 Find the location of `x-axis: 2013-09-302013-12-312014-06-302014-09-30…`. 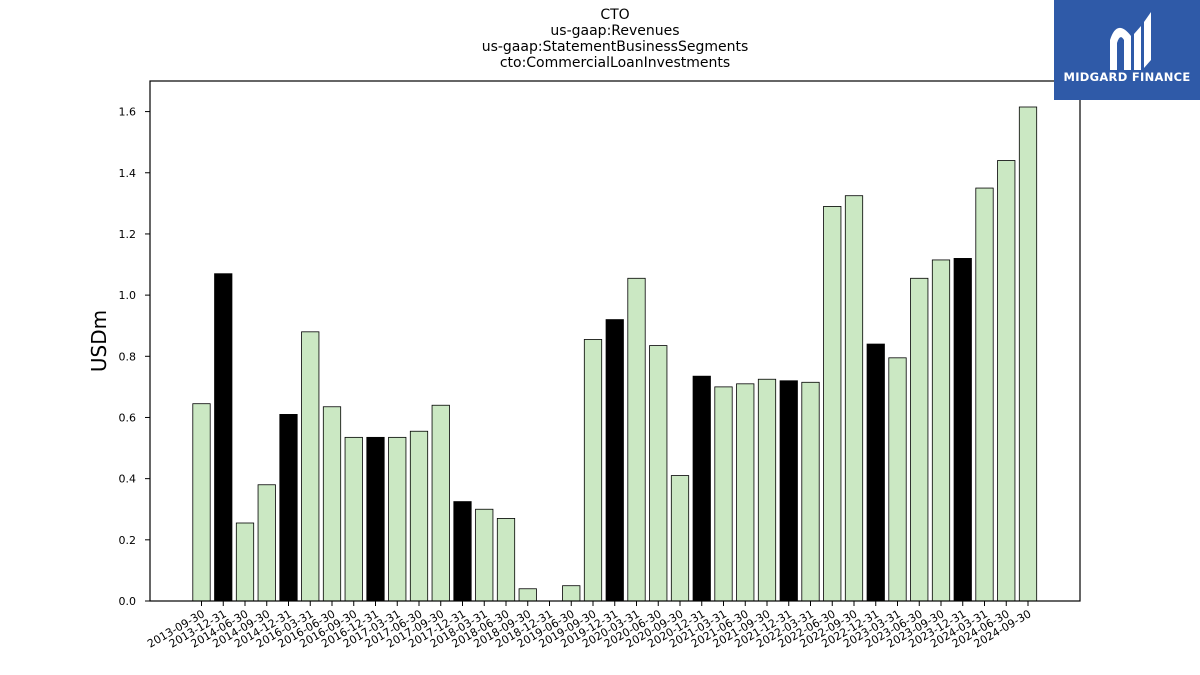

x-axis: 2013-09-302013-12-312014-06-302014-09-30… is located at coordinates (589, 626).